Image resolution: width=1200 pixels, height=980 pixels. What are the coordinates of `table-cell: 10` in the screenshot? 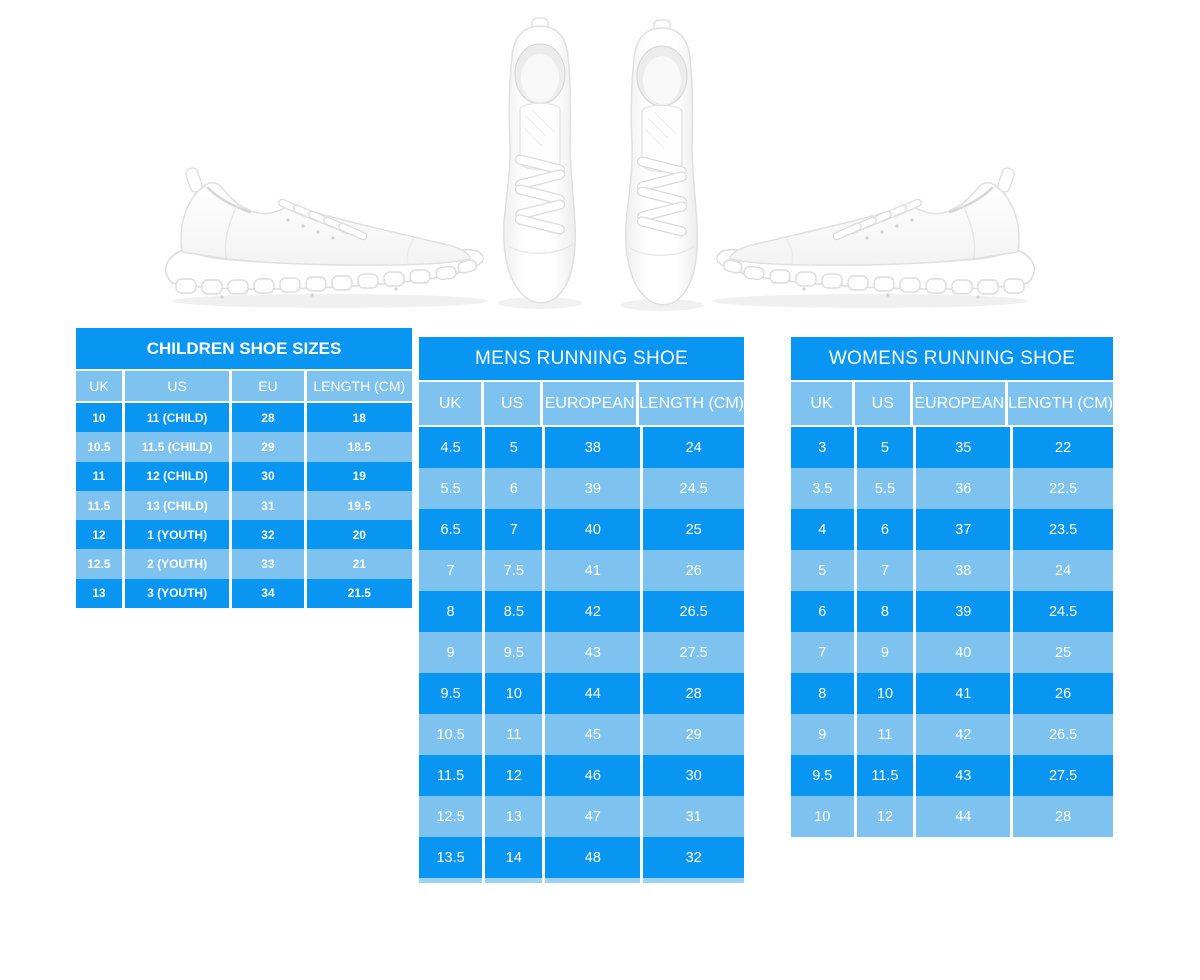 It's located at (822, 816).